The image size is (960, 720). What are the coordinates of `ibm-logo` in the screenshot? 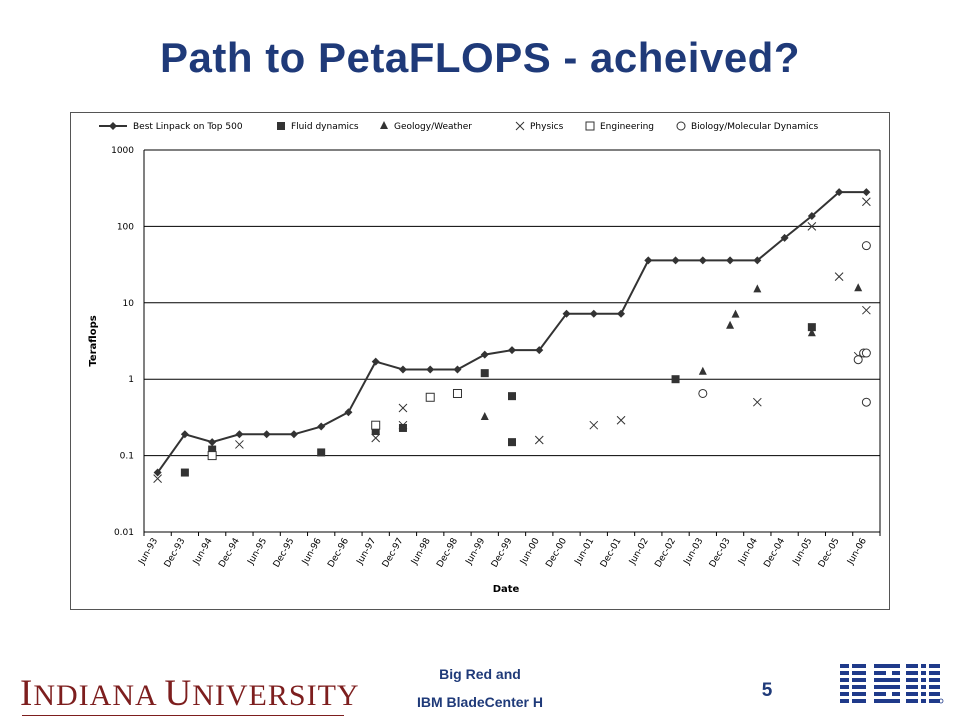 It's located at (892, 684).